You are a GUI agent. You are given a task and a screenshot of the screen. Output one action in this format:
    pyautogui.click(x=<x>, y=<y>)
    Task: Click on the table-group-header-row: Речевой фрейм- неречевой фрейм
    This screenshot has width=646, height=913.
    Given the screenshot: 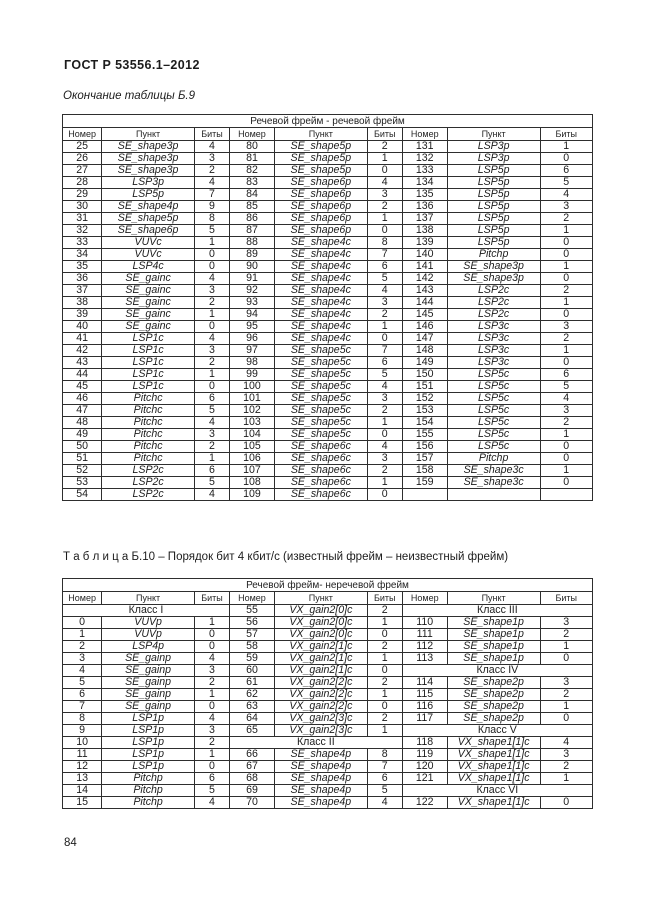 What is the action you would take?
    pyautogui.click(x=327, y=585)
    